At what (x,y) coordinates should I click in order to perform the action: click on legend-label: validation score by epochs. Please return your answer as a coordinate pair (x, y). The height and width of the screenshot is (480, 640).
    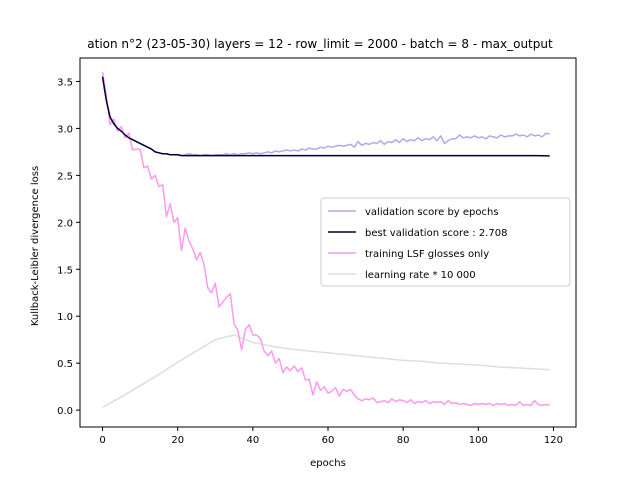
    Looking at the image, I should click on (432, 212).